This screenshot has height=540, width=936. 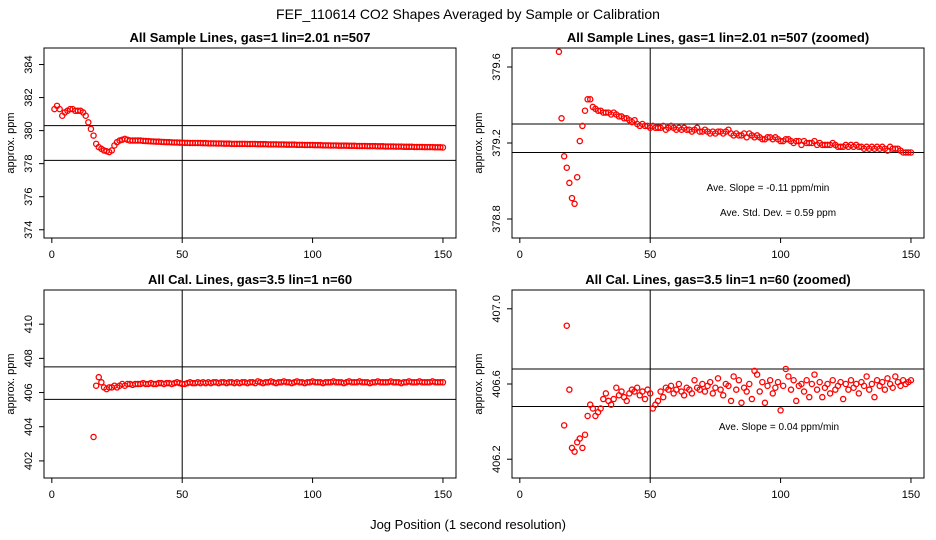 What do you see at coordinates (29, 230) in the screenshot?
I see `y-tick-label: 374` at bounding box center [29, 230].